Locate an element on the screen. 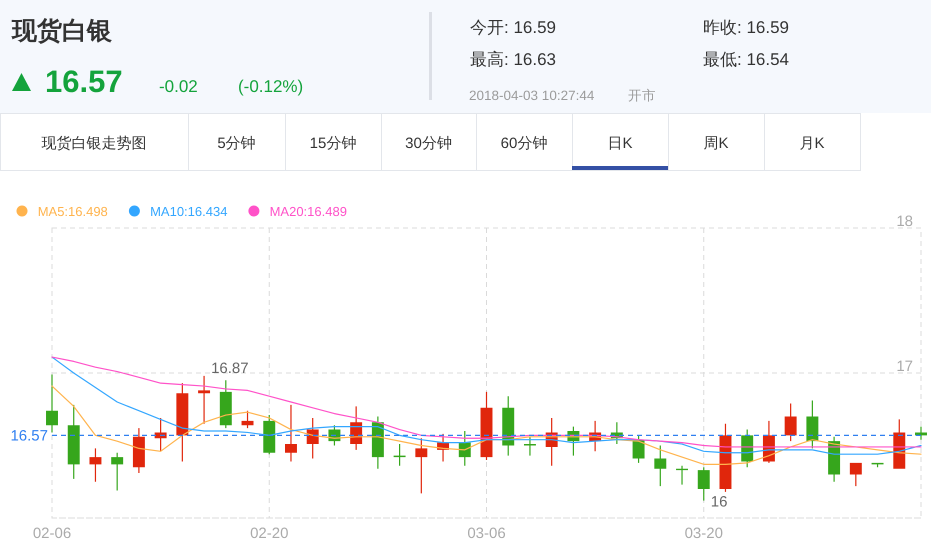 This screenshot has height=550, width=931. y-tick-label: 18 is located at coordinates (904, 221).